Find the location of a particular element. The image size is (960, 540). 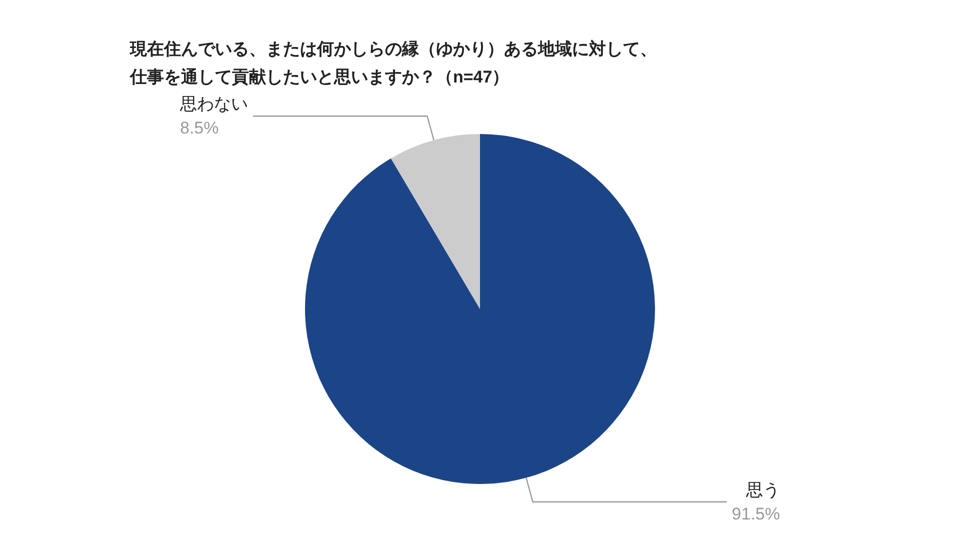

data-label: 91.5% is located at coordinates (756, 514).